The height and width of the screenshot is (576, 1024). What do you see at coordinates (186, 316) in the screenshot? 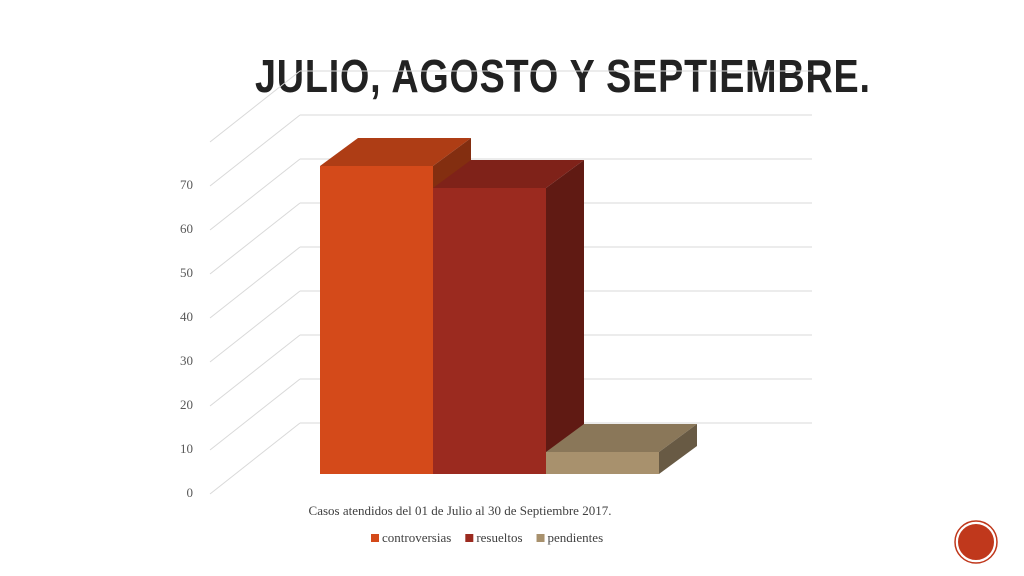
I see `y-tick-label: 40` at bounding box center [186, 316].